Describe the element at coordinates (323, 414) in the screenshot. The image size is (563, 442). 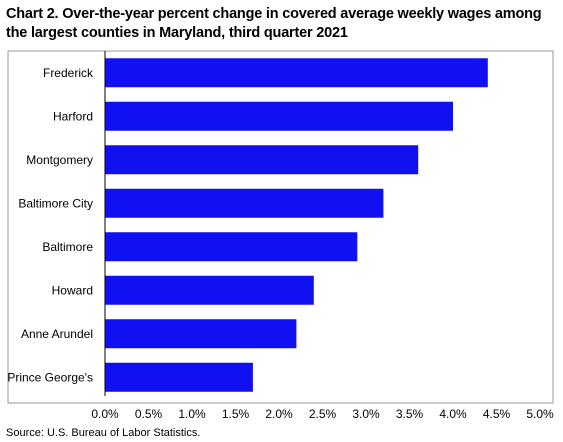
I see `x-tick-label: 2.5%` at that location.